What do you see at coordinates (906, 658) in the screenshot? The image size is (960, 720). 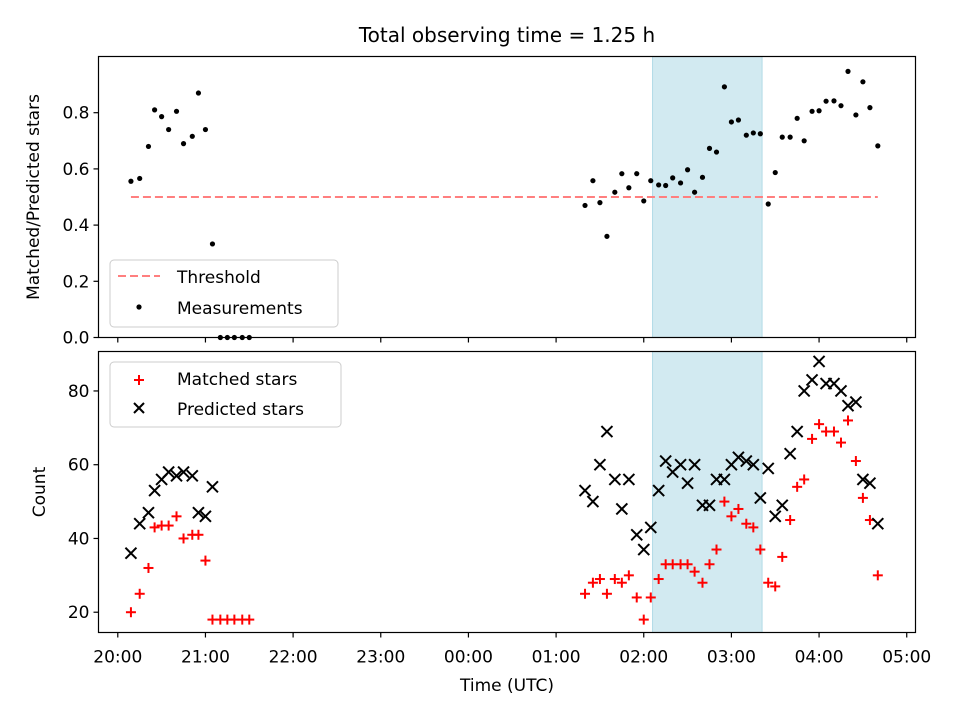 I see `x-tick-label: 05:00` at bounding box center [906, 658].